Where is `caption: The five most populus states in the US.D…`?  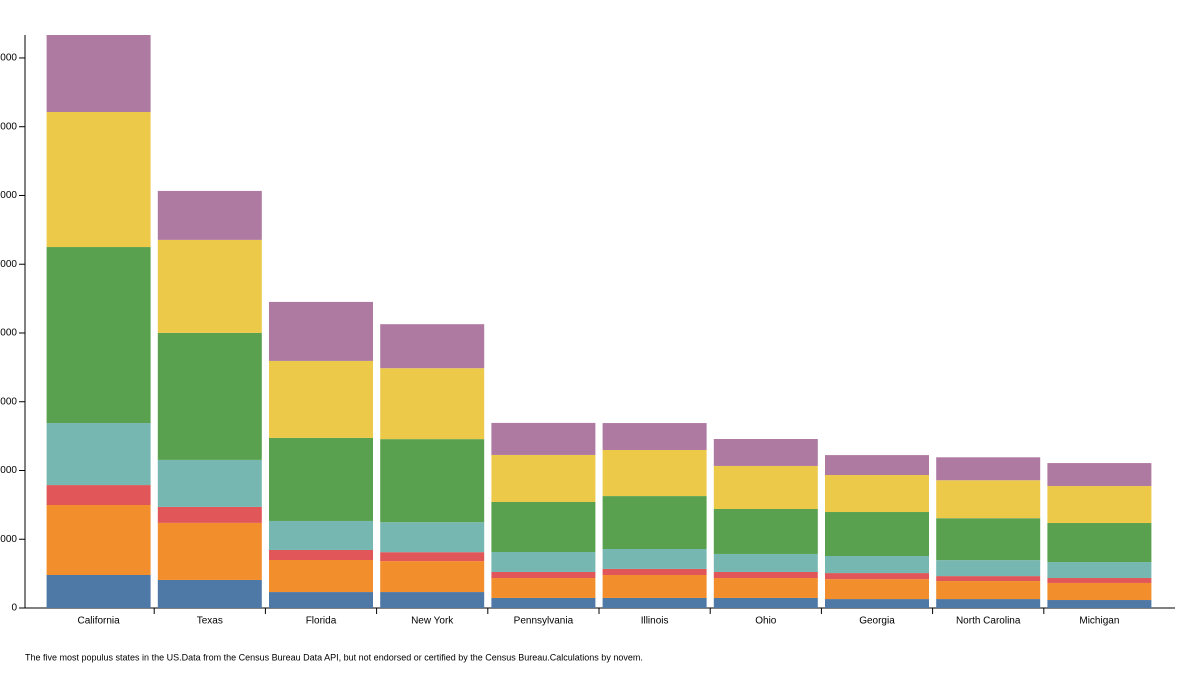 caption: The five most populus states in the US.D… is located at coordinates (334, 657).